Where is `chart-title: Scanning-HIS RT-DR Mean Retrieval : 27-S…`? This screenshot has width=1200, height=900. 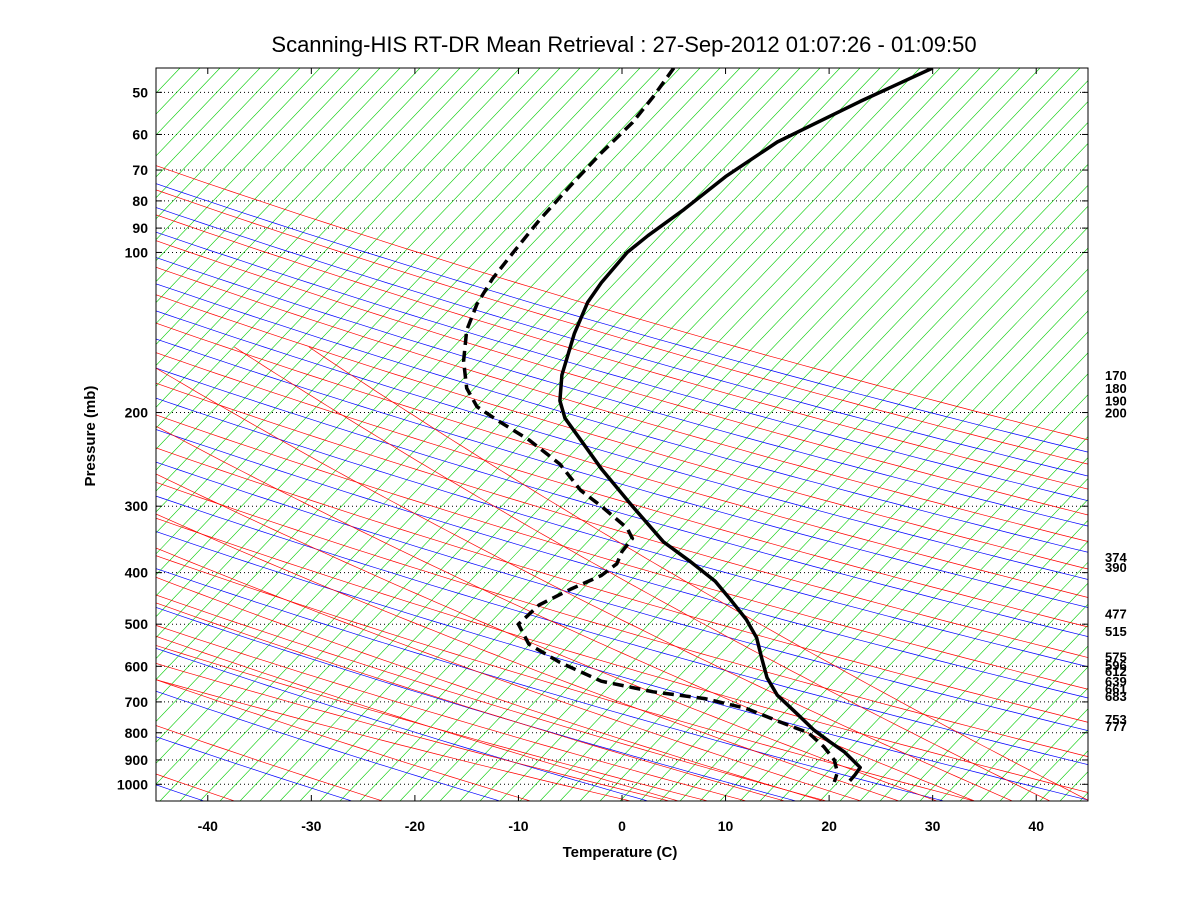 chart-title: Scanning-HIS RT-DR Mean Retrieval : 27-S… is located at coordinates (623, 44).